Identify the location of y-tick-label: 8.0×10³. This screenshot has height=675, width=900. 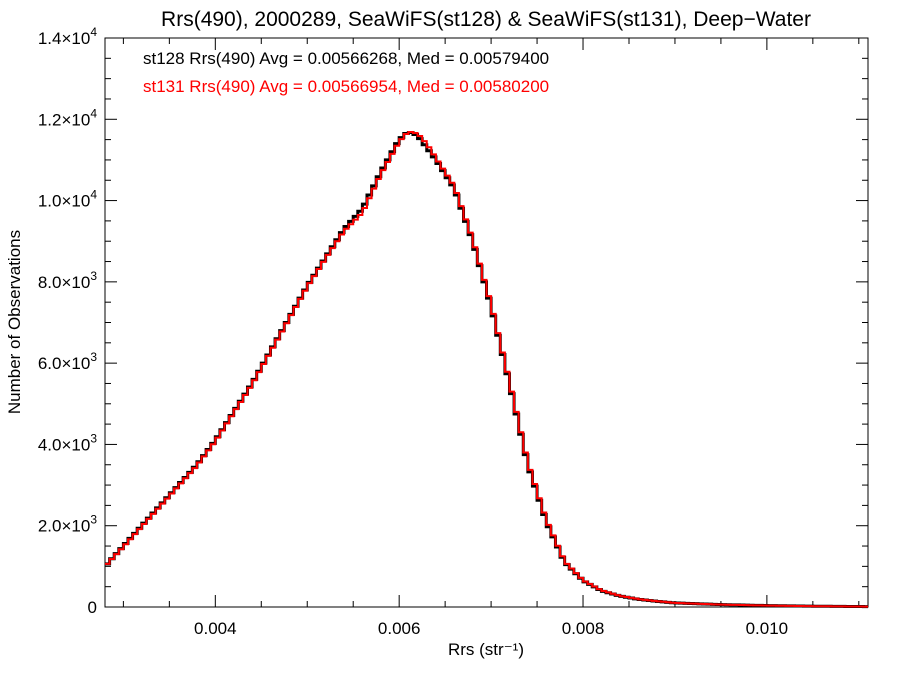
(67, 280).